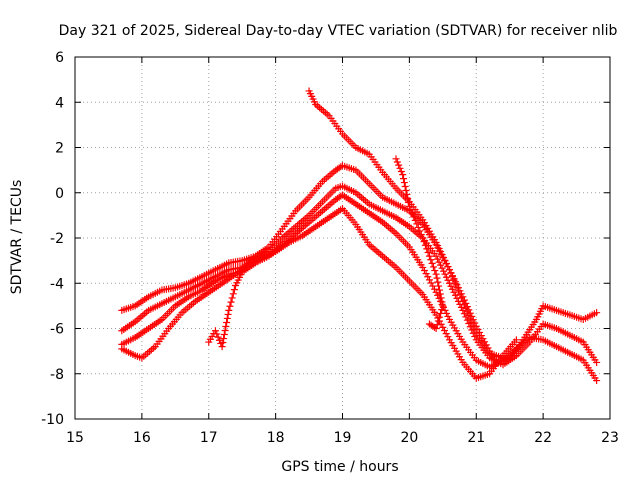  I want to click on x-tick-label: 15, so click(75, 438).